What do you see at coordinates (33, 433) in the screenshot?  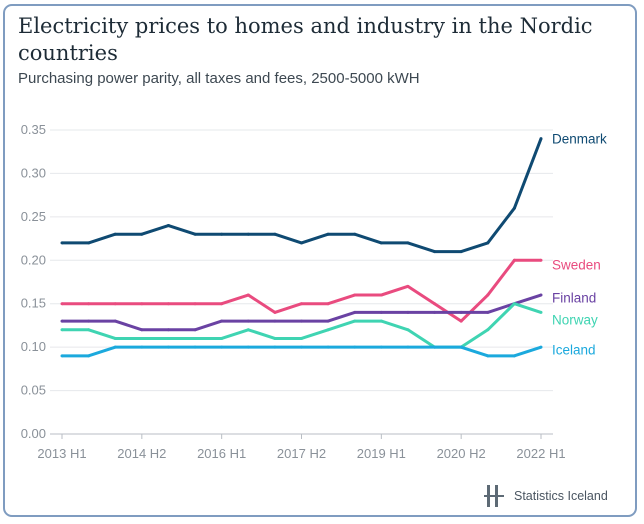 I see `y-tick-label: 0.00` at bounding box center [33, 433].